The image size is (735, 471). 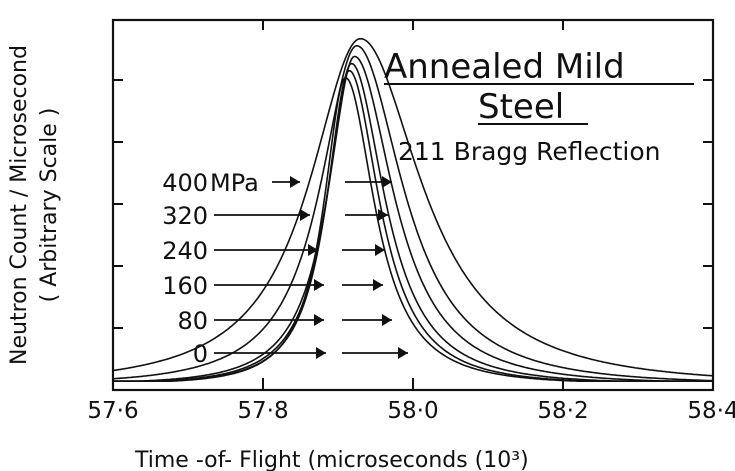 What do you see at coordinates (262, 411) in the screenshot?
I see `x-tick-label: 57·8` at bounding box center [262, 411].